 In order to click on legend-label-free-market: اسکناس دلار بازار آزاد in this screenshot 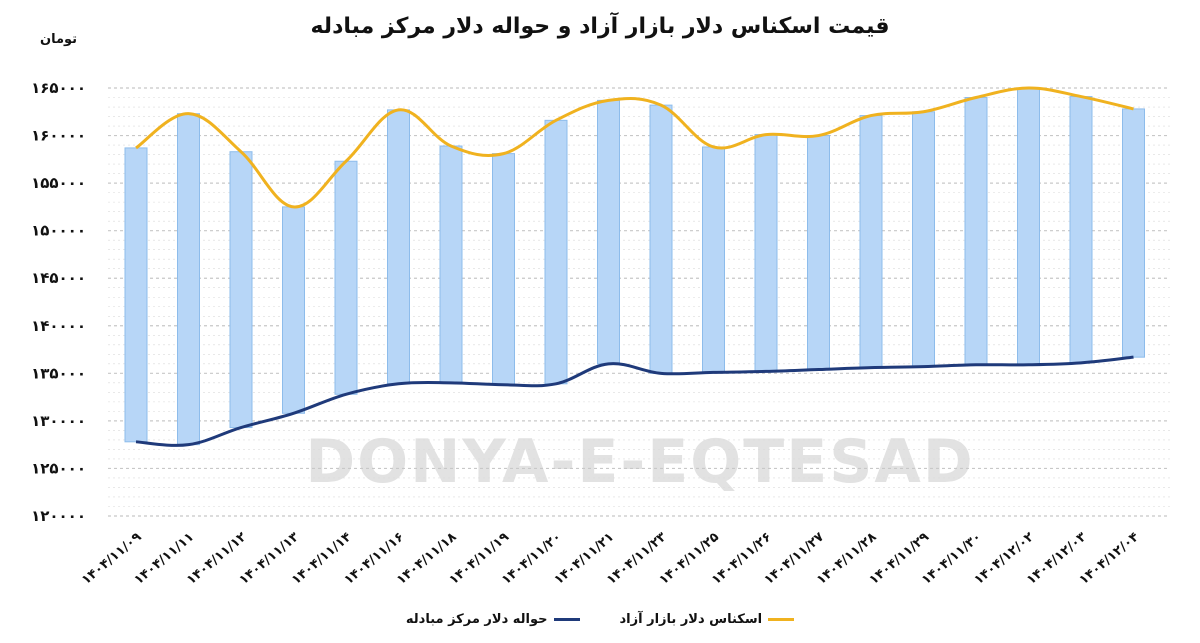, I will do `click(691, 619)`.